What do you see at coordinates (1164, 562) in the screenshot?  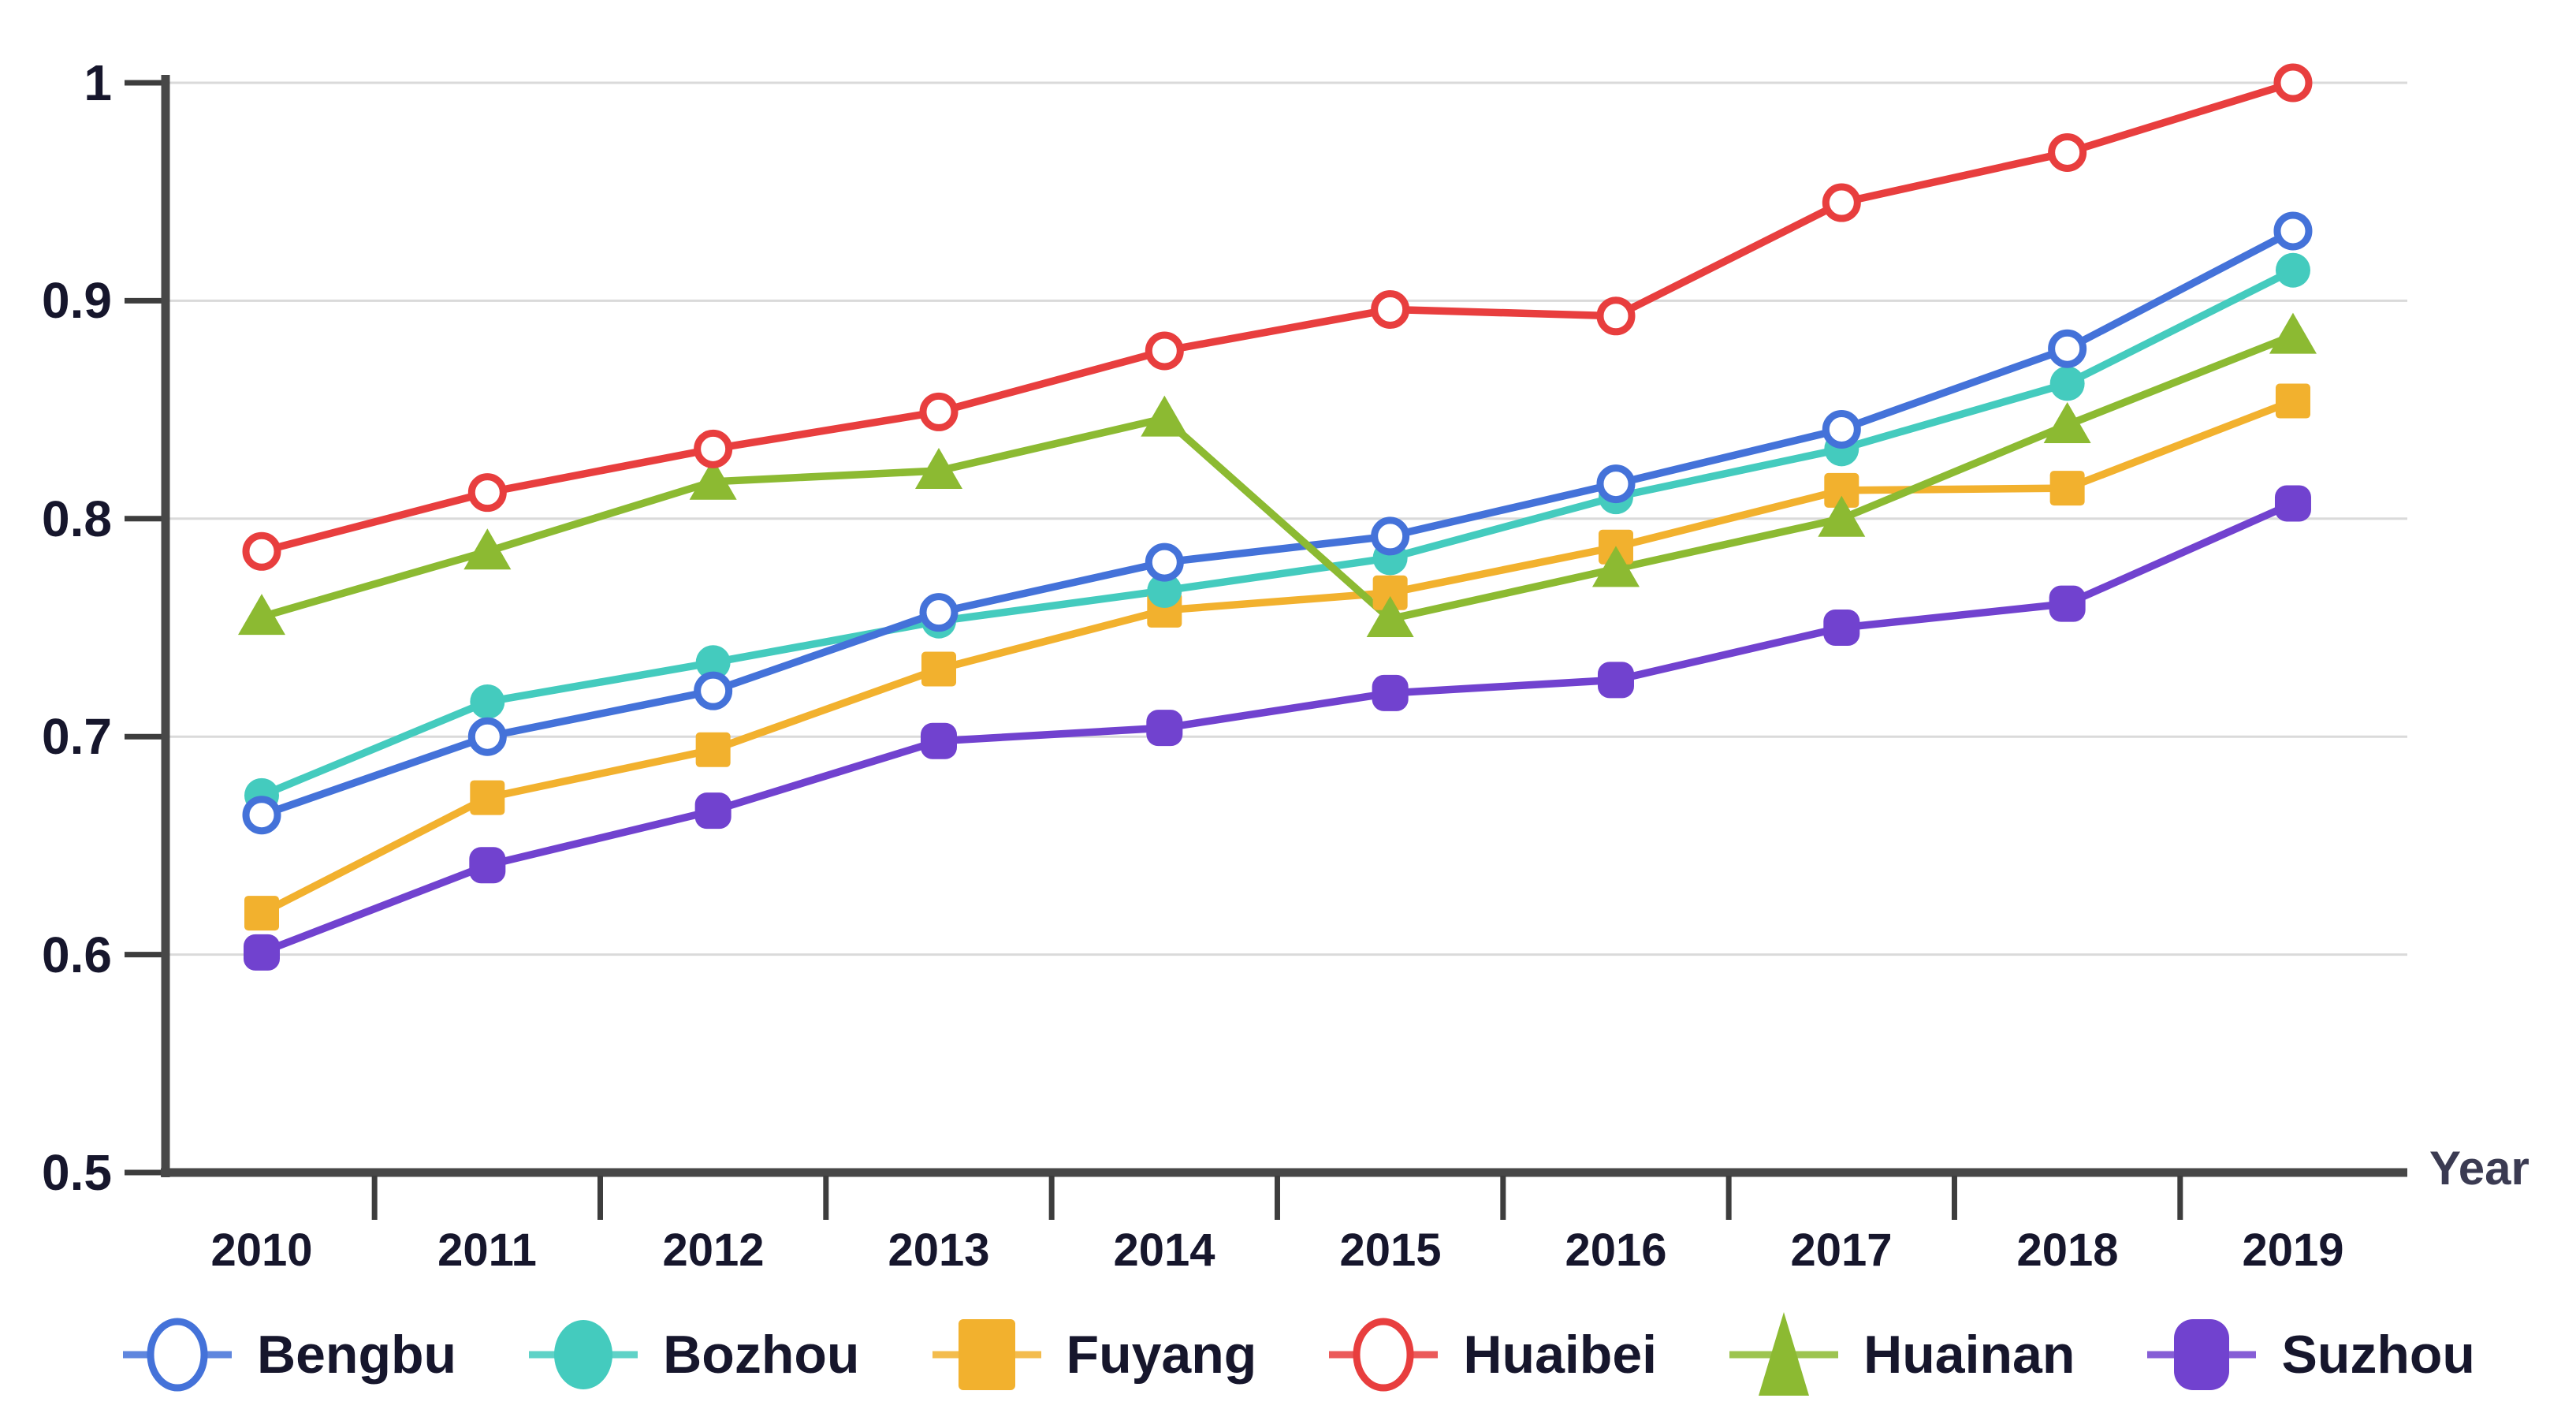 I see `point-bengbu-2014` at bounding box center [1164, 562].